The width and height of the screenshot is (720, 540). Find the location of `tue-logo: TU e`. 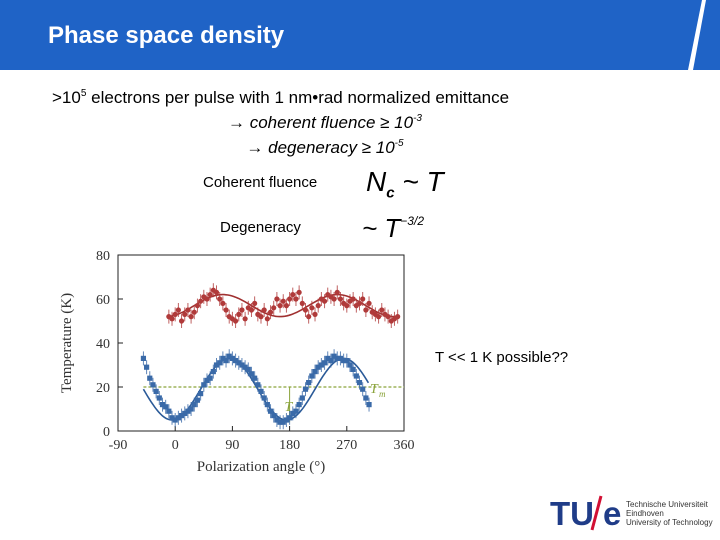

tue-logo: TU e is located at coordinates (585, 514).